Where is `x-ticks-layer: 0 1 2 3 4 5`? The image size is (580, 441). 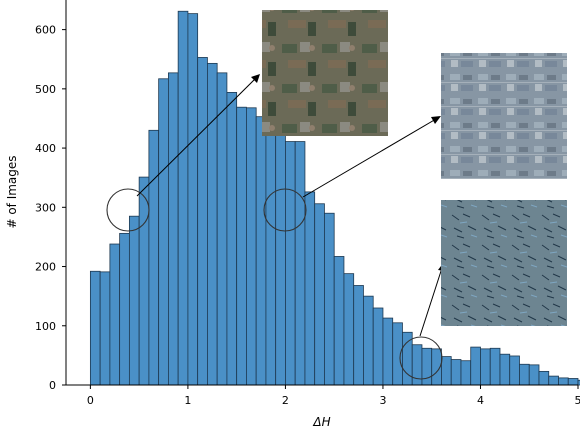
x-ticks-layer: 0 1 2 3 4 5 is located at coordinates (333, 396).